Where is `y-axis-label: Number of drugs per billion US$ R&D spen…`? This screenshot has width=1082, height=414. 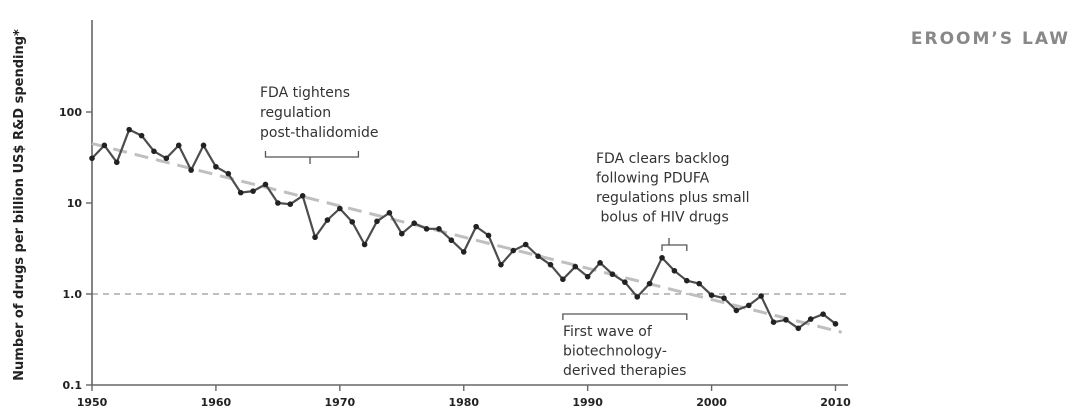
y-axis-label: Number of drugs per billion US$ R&D spen… is located at coordinates (19, 205).